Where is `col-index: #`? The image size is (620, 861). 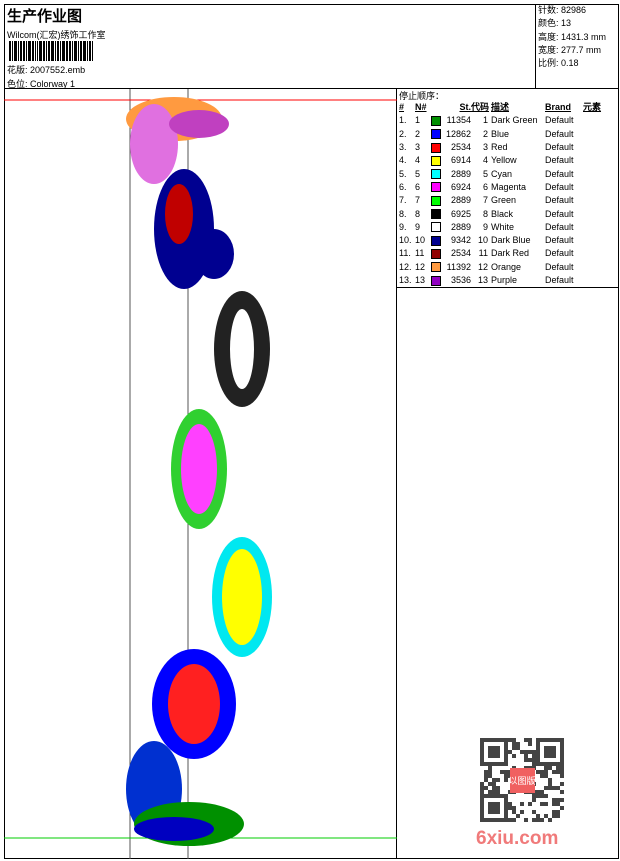 col-index: # is located at coordinates (402, 107).